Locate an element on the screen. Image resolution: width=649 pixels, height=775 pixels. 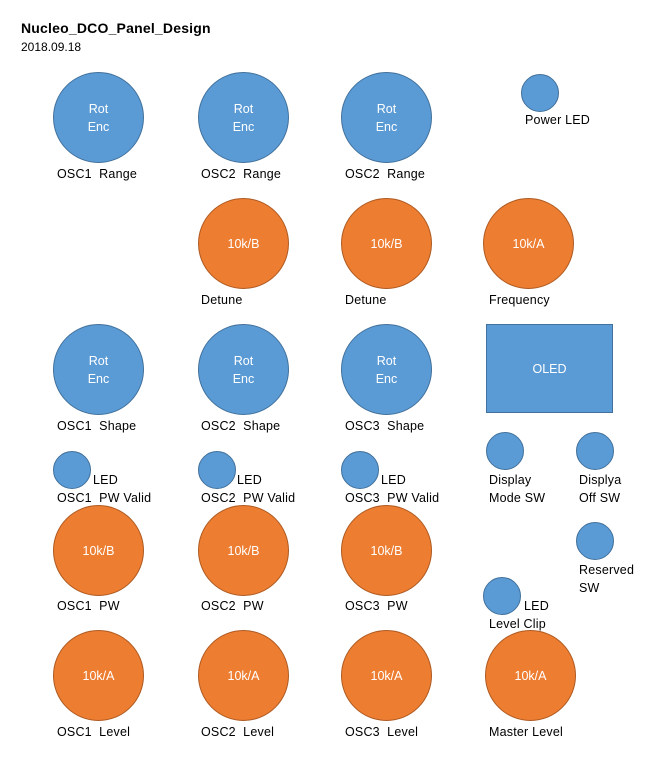
osc2-pw-valid-led is located at coordinates (217, 470).